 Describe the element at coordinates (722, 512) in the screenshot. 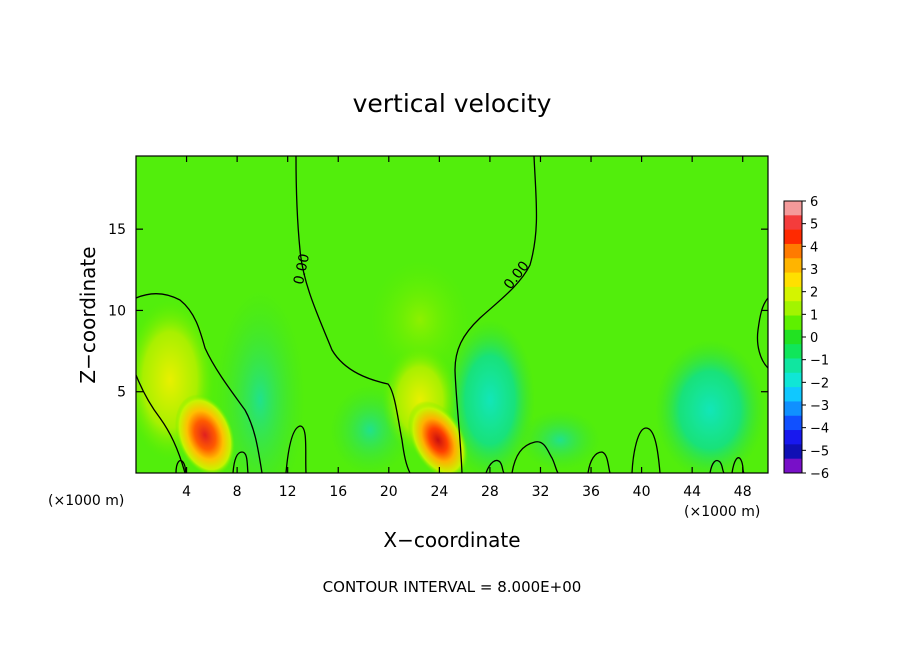

I see `x-unit-right: (×1000 m)` at that location.